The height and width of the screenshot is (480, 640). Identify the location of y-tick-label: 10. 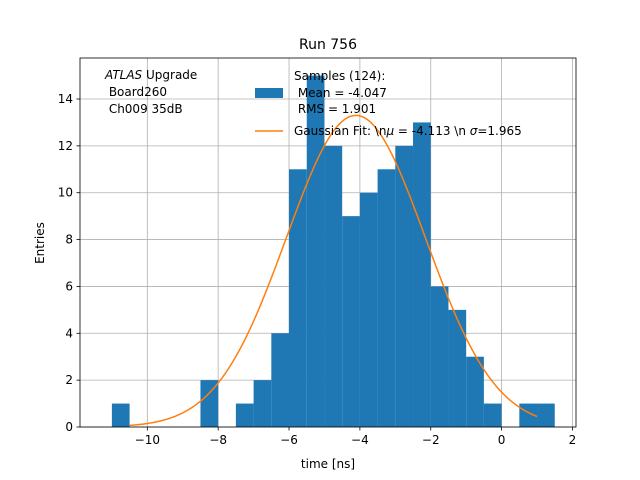
(65, 193).